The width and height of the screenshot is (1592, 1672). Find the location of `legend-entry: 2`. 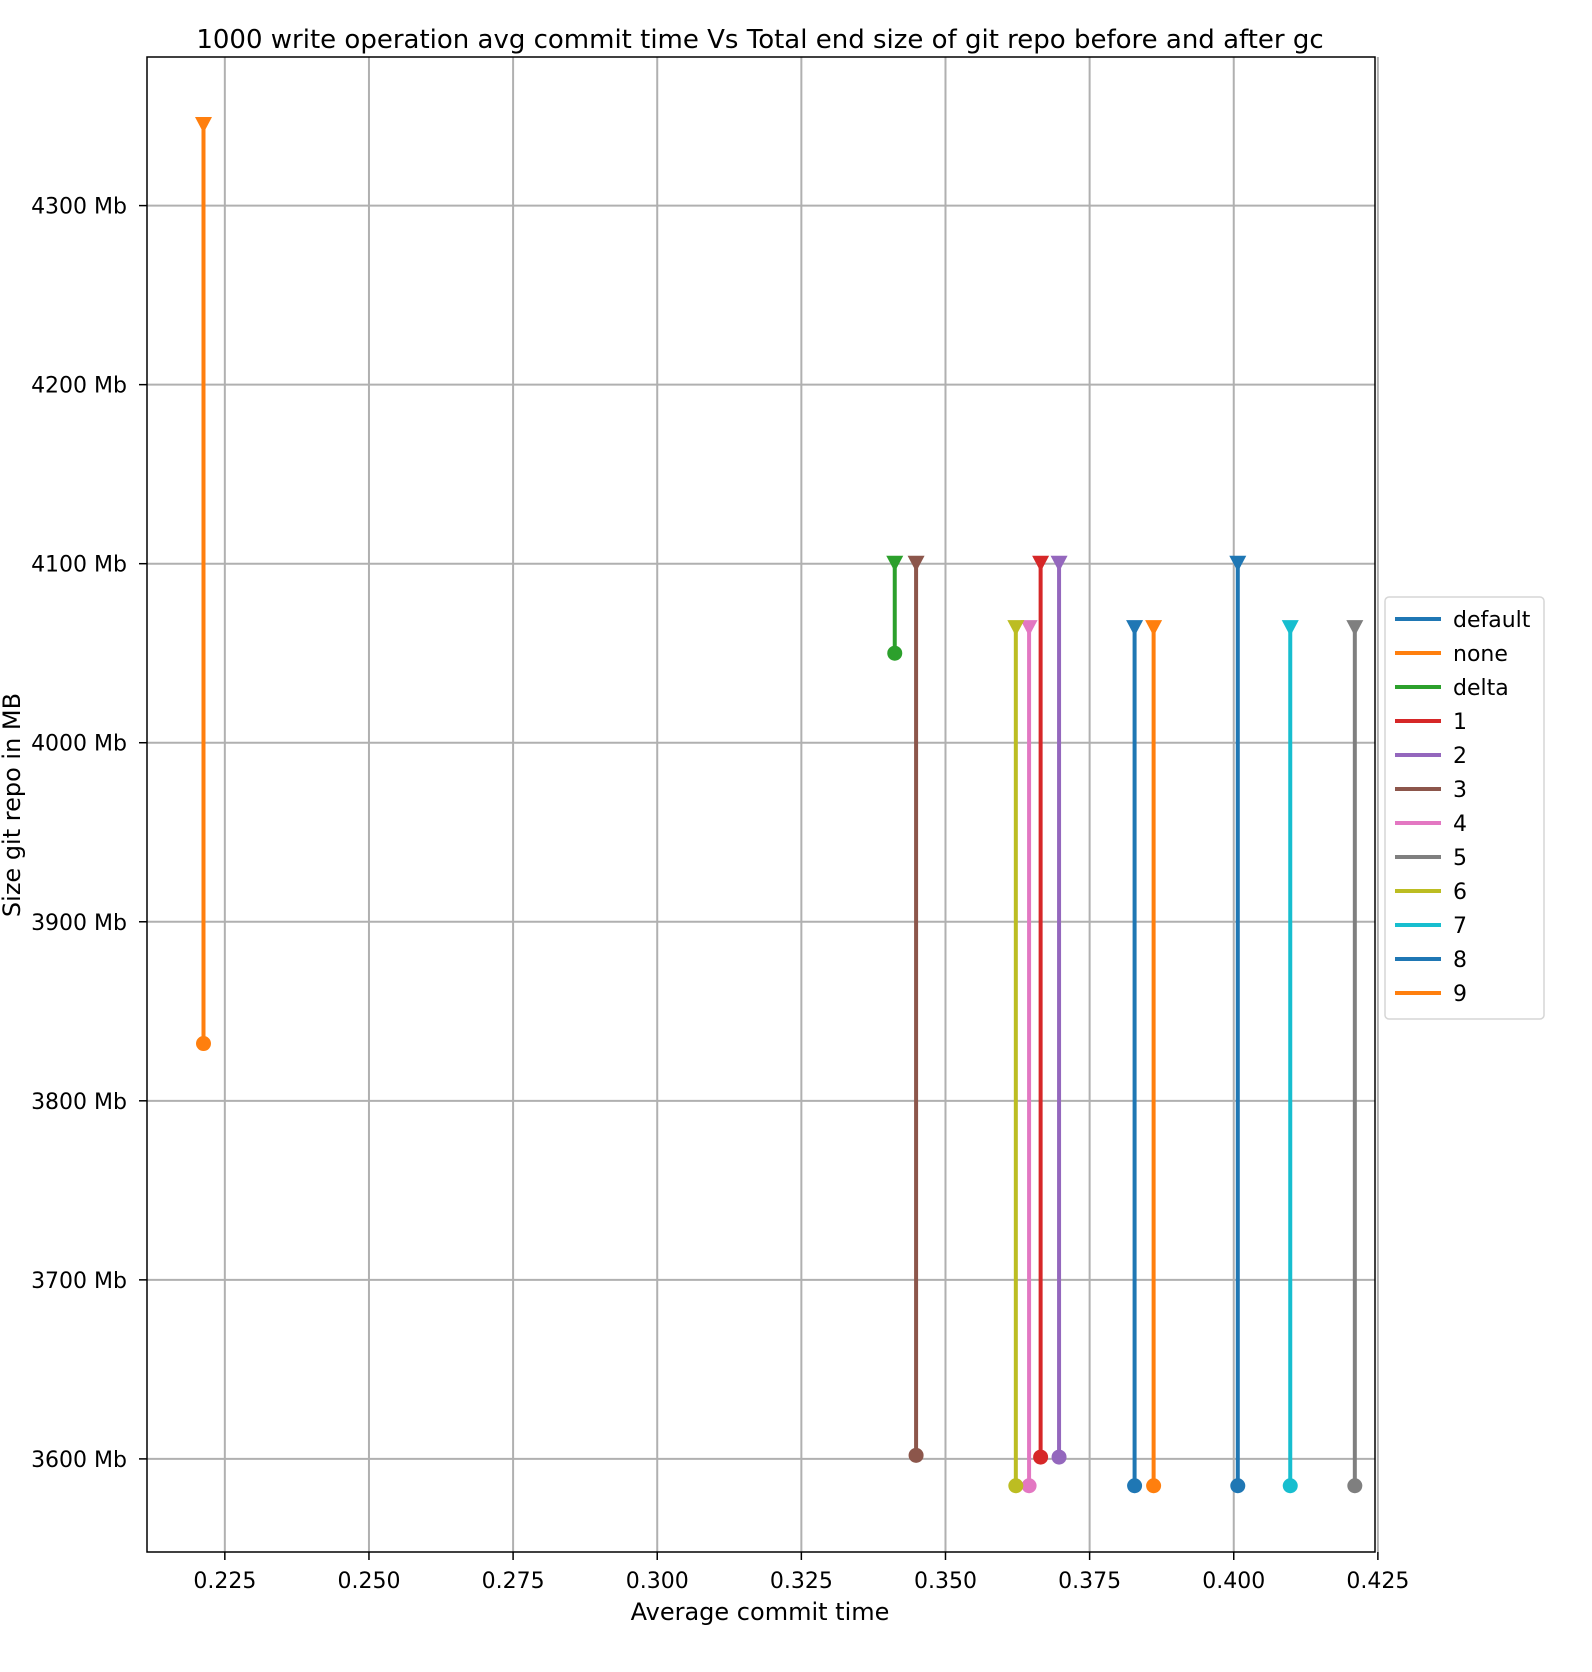

legend-entry: 2 is located at coordinates (1431, 756).